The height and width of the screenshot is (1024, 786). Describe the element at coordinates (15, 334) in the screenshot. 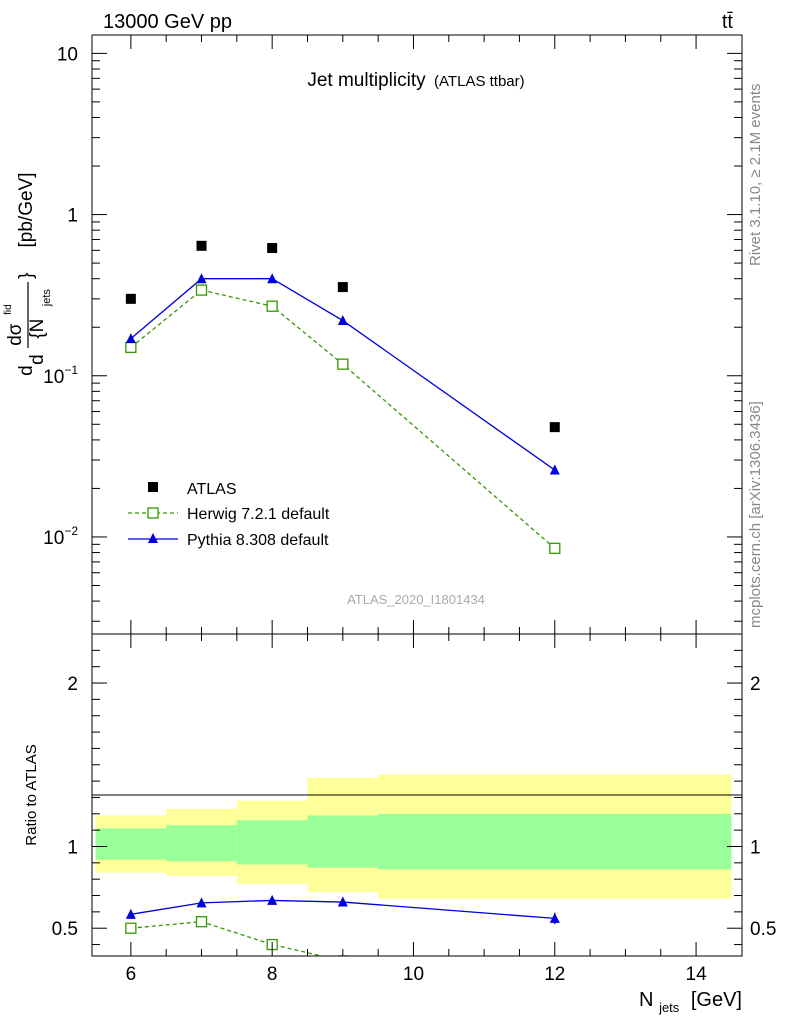

I see `ylabel-dsigma: dσ` at that location.